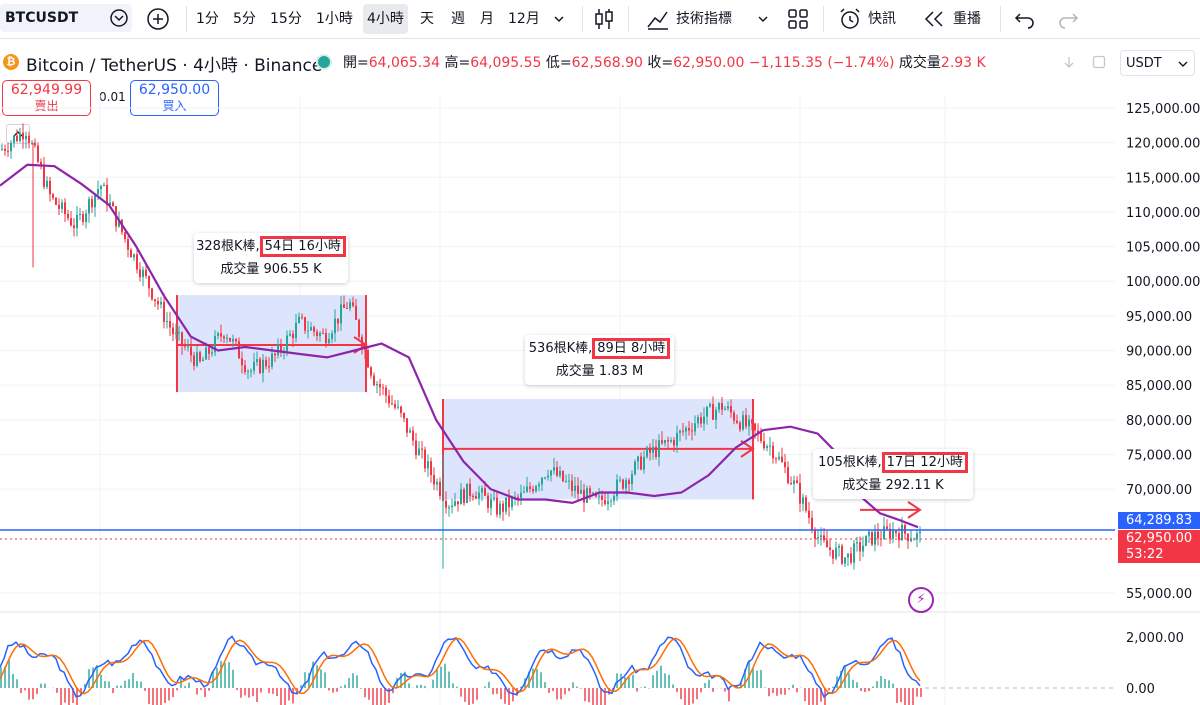  What do you see at coordinates (658, 19) in the screenshot?
I see `indicators-icon` at bounding box center [658, 19].